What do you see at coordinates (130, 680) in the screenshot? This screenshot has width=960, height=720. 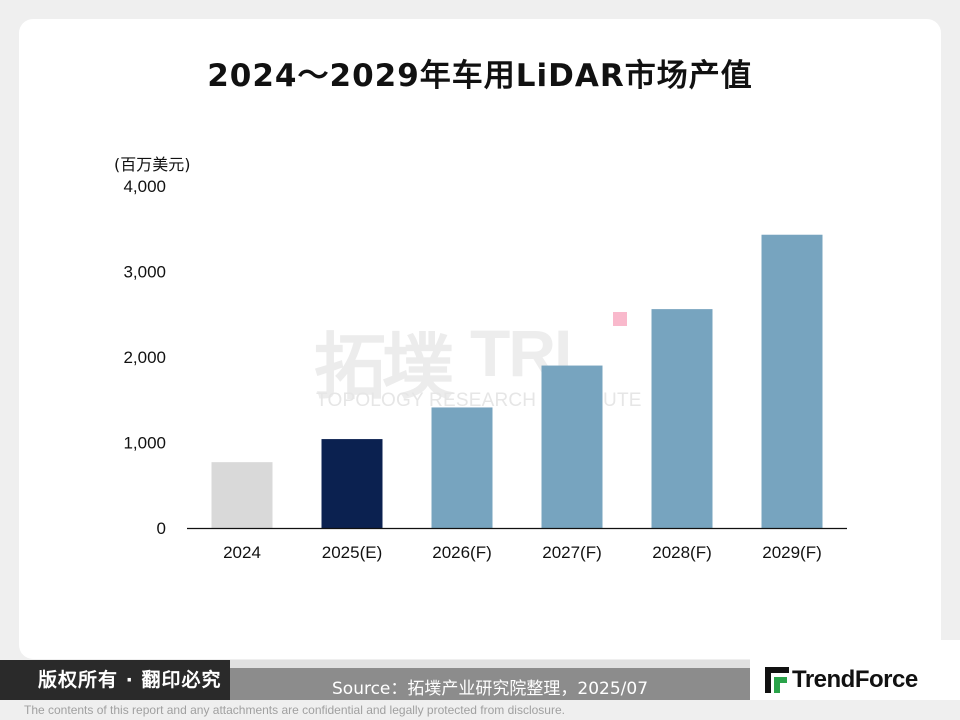 I see `copyright-notice: 版权所有 · 翻印必究` at bounding box center [130, 680].